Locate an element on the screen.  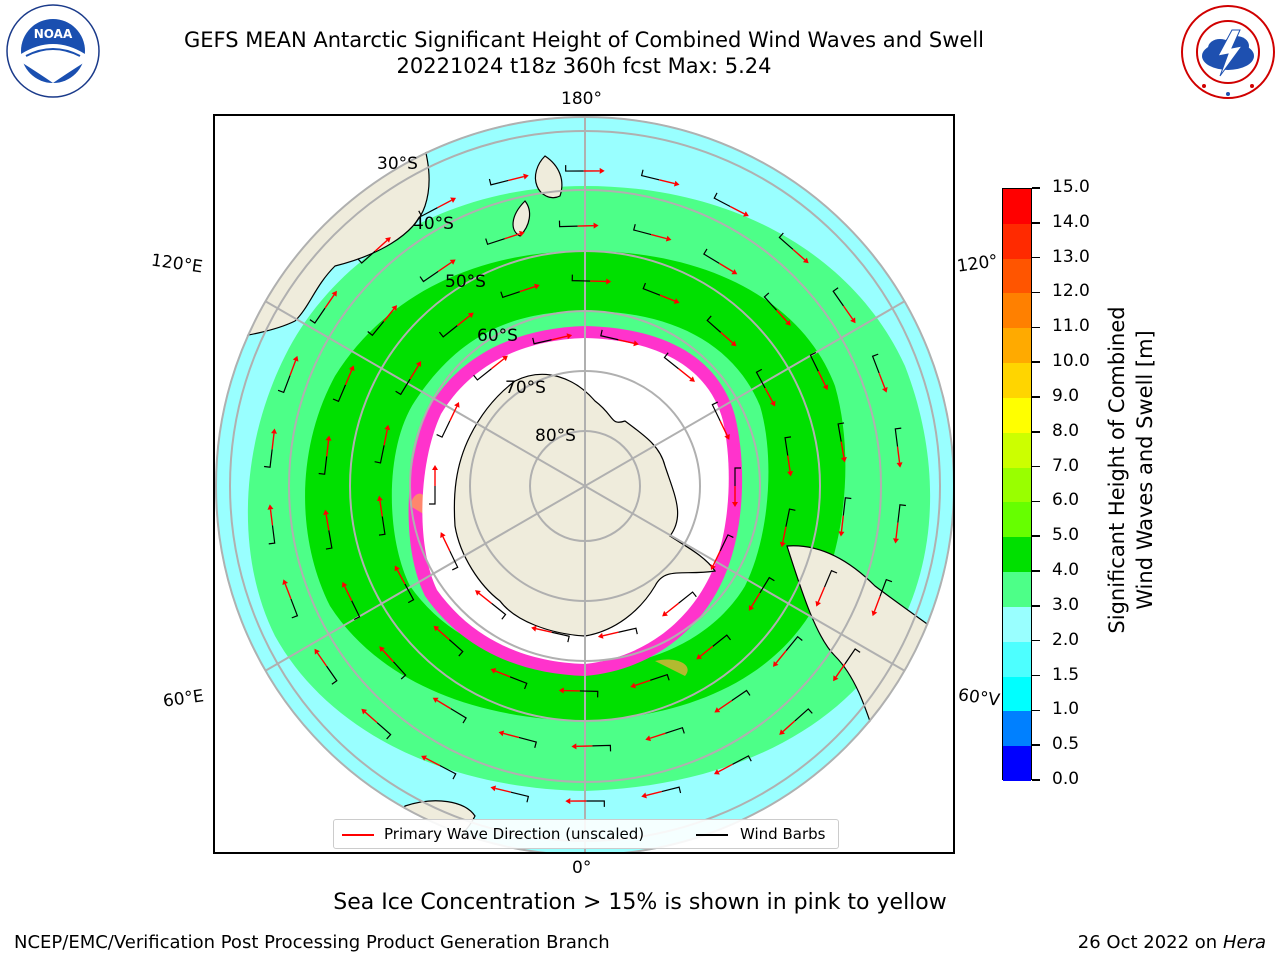
colorbar-tick-label: 15.0 is located at coordinates (1071, 187).